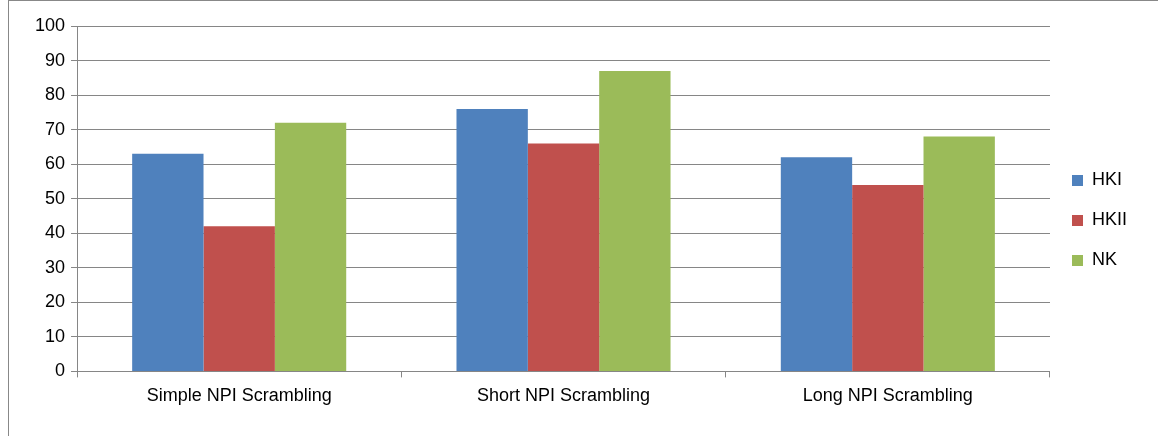  What do you see at coordinates (55, 163) in the screenshot?
I see `y-tick-label: 60` at bounding box center [55, 163].